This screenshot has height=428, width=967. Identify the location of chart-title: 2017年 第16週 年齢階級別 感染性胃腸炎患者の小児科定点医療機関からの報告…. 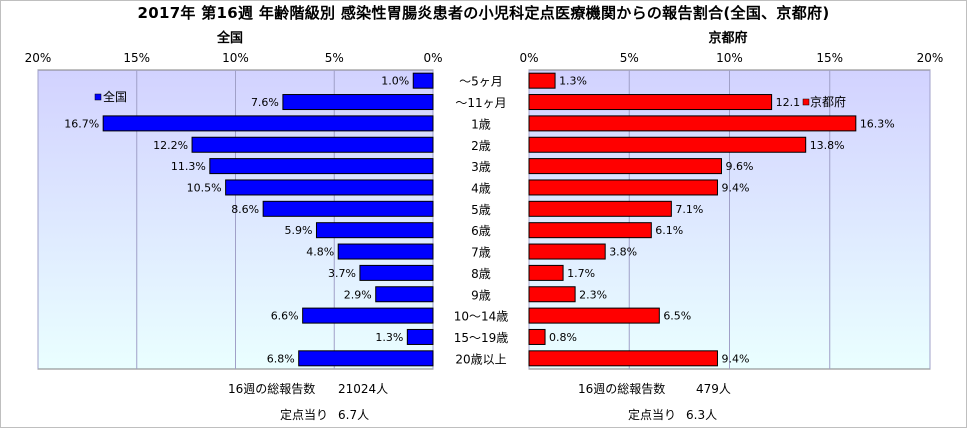
(483, 13).